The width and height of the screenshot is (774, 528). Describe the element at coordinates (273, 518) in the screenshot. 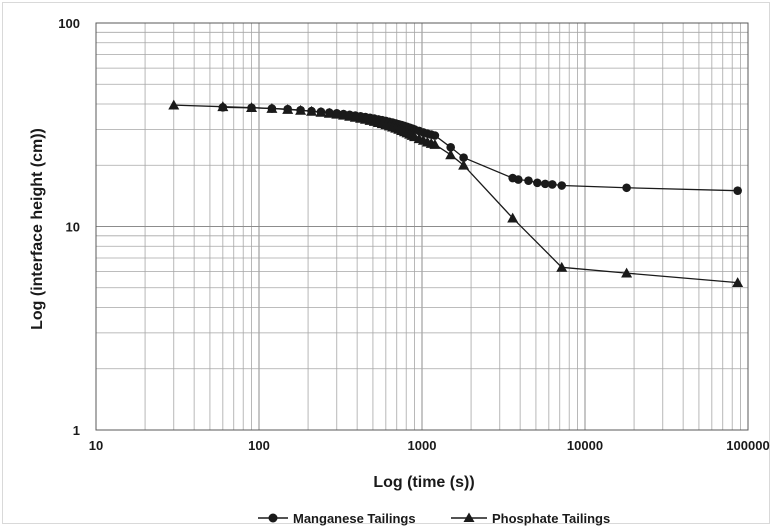

I see `legend-marker-circle` at that location.